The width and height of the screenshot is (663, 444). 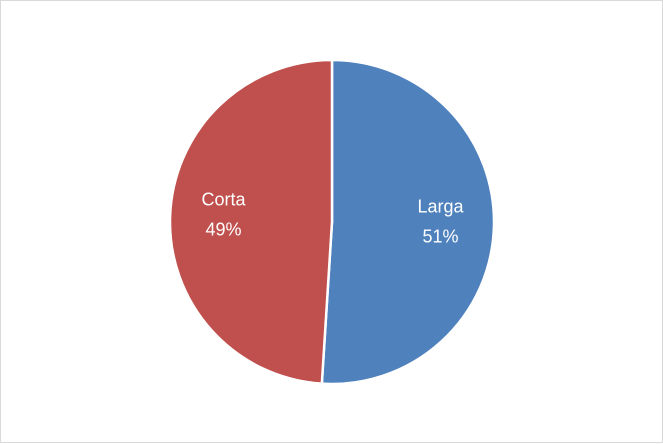 What do you see at coordinates (440, 236) in the screenshot?
I see `slice-percent-label: 51%` at bounding box center [440, 236].